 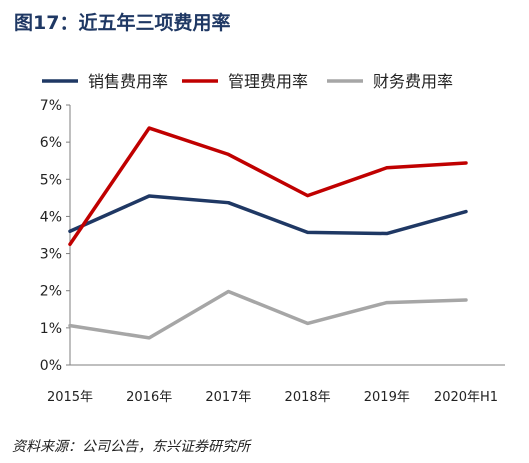 What do you see at coordinates (131, 447) in the screenshot?
I see `source-note: 资料来源：公司公告，东兴证券研究所` at bounding box center [131, 447].